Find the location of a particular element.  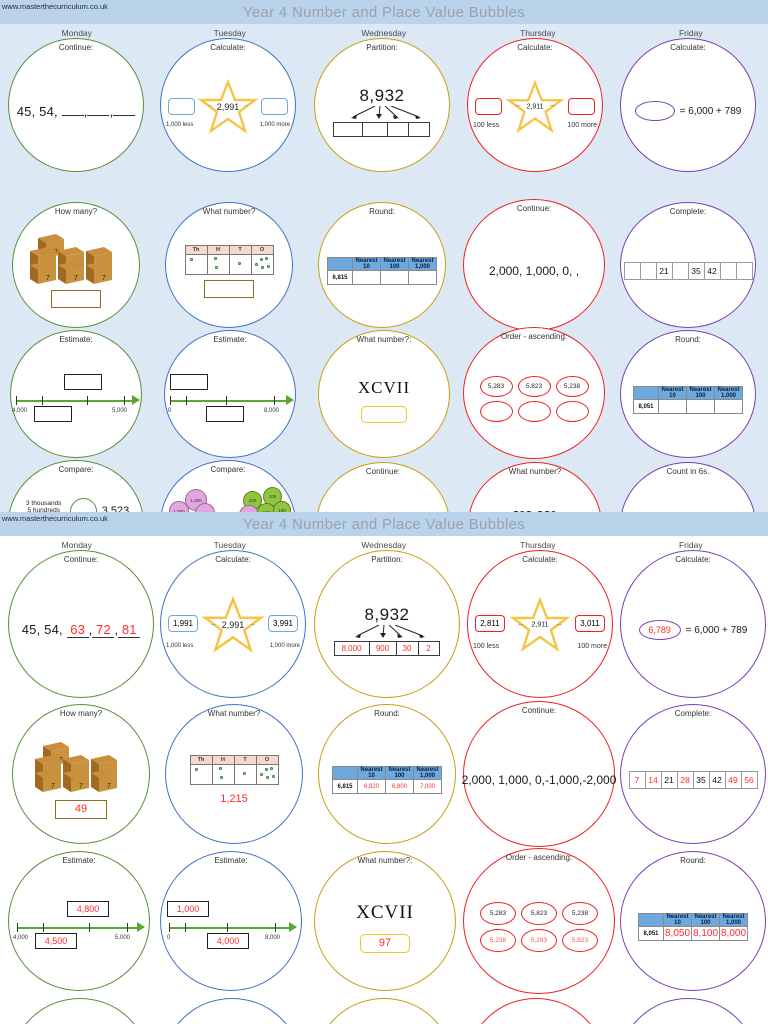

bubble-tue-compare-answer is located at coordinates (232, 1011).